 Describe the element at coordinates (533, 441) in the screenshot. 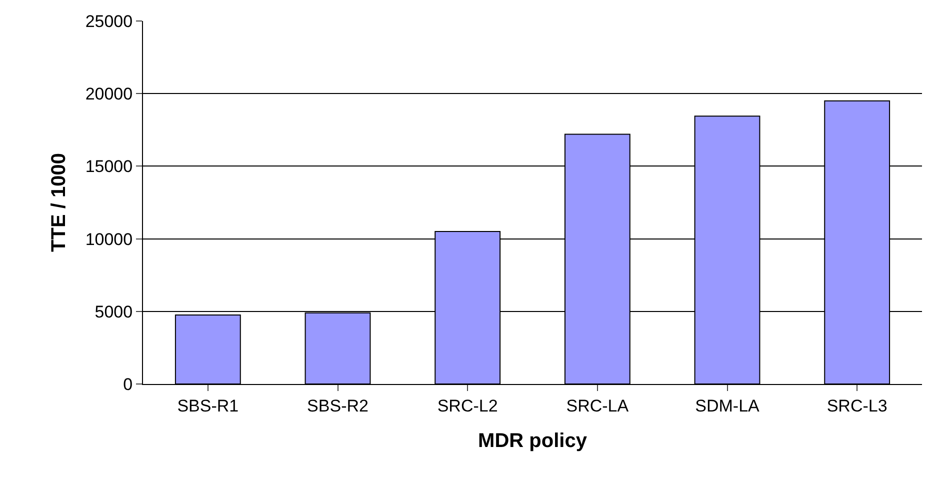

I see `x-axis-title: MDR policy` at that location.